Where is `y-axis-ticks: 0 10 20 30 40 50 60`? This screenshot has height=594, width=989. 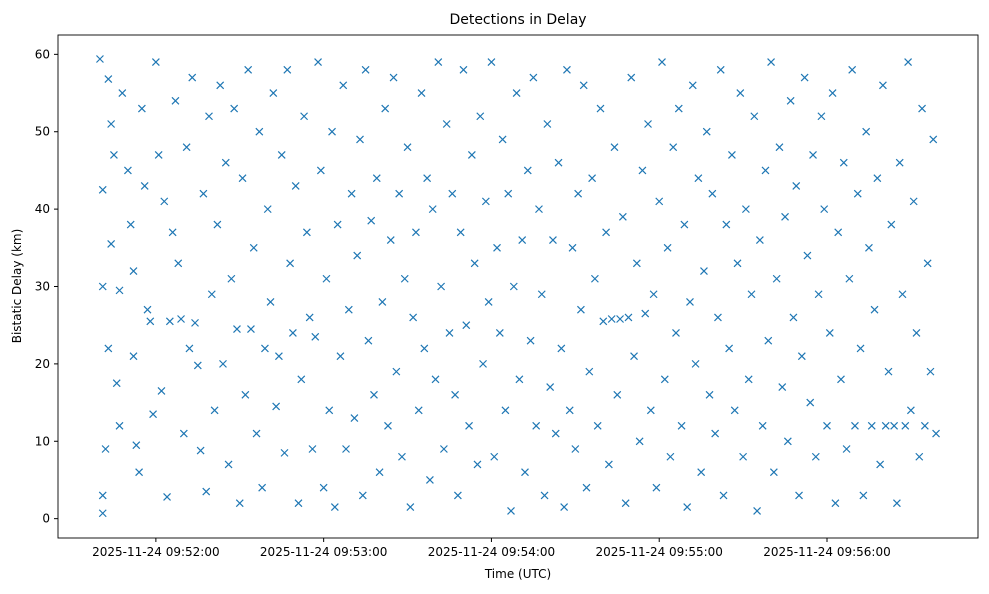
y-axis-ticks: 0 10 20 30 40 50 60 is located at coordinates (46, 286).